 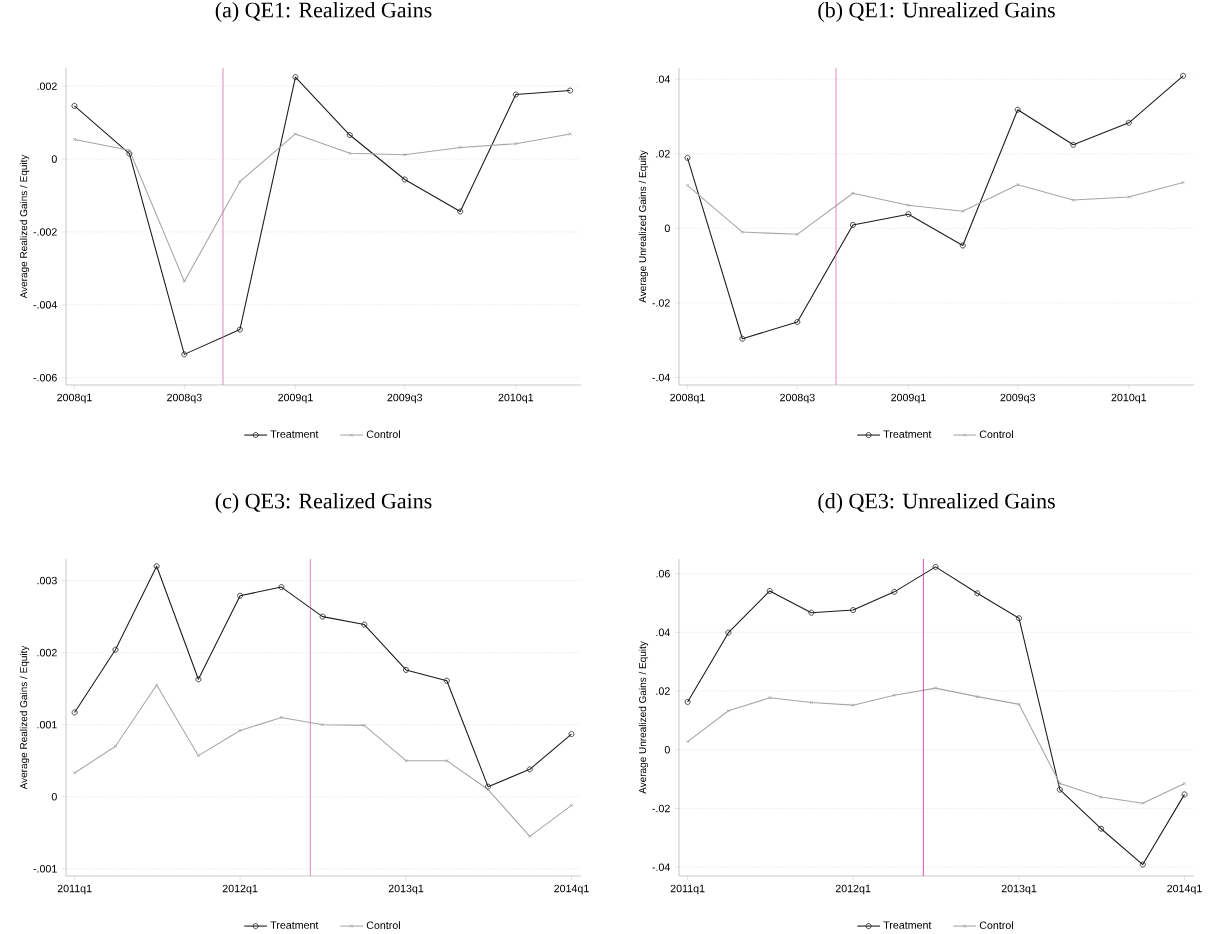 What do you see at coordinates (45, 305) in the screenshot?
I see `y-tick-label: -.004` at bounding box center [45, 305].